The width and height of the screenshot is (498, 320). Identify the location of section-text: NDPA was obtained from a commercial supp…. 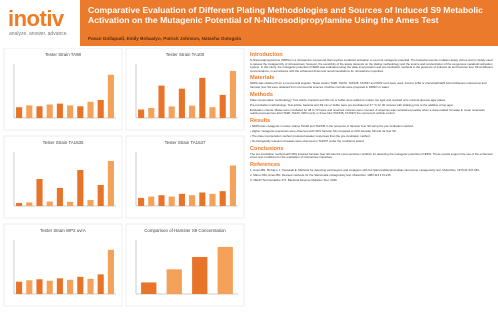
(368, 85).